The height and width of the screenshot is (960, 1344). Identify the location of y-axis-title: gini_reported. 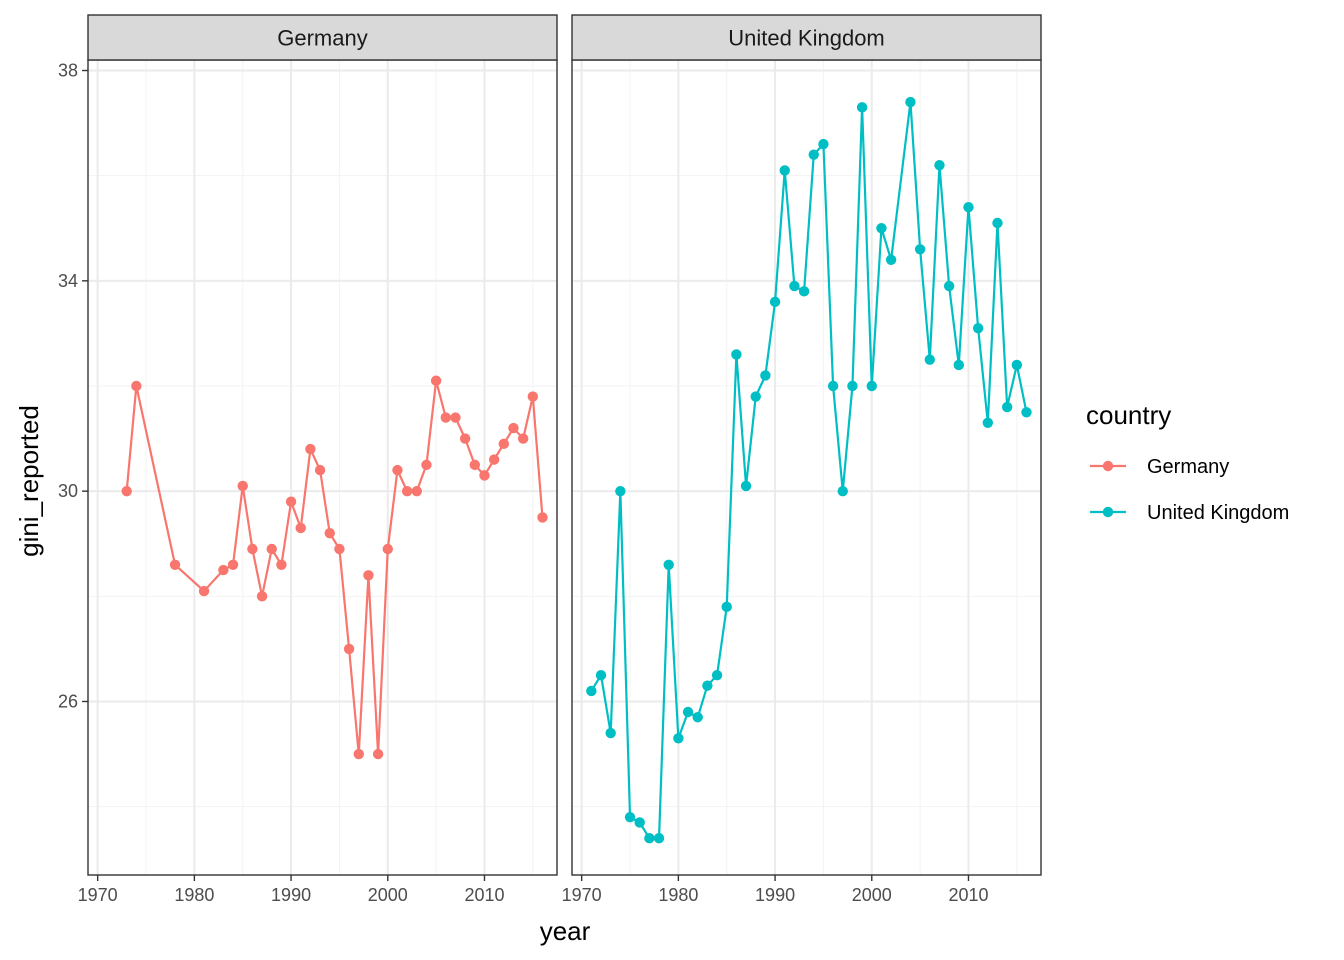
(29, 481).